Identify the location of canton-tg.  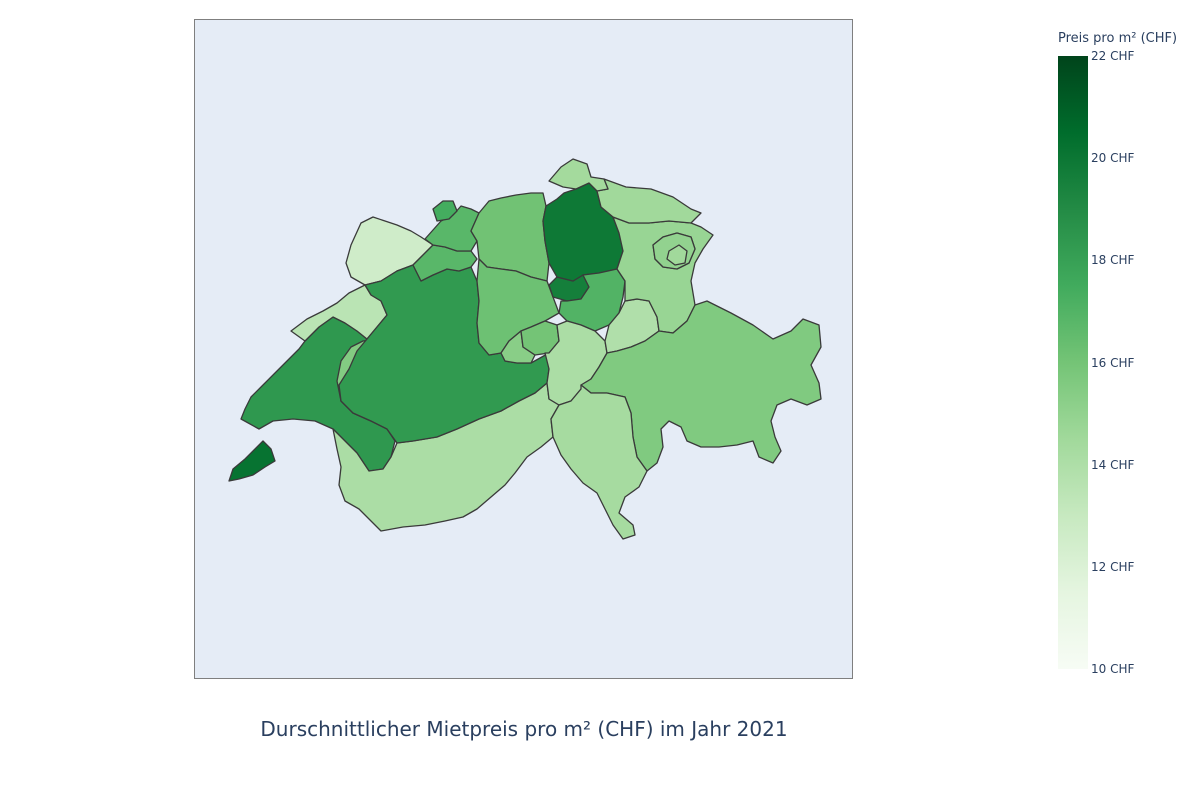
(649, 201).